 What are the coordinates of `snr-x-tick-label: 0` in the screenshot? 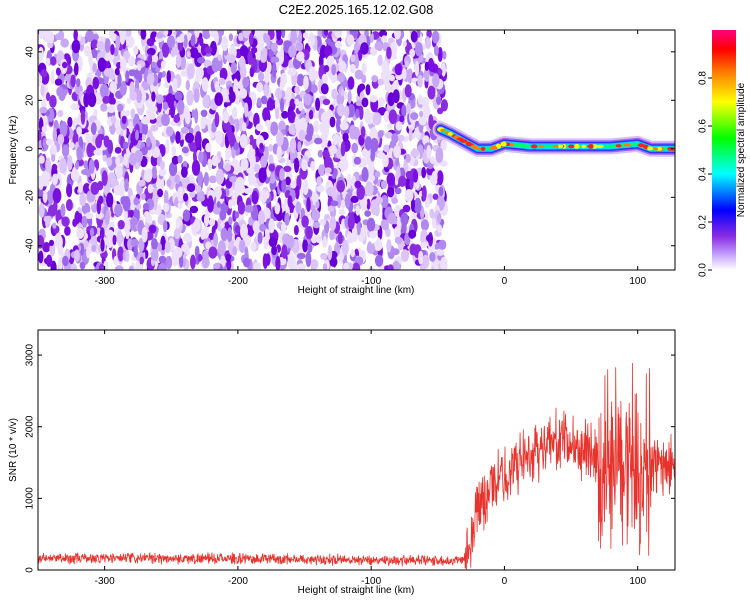 It's located at (505, 581).